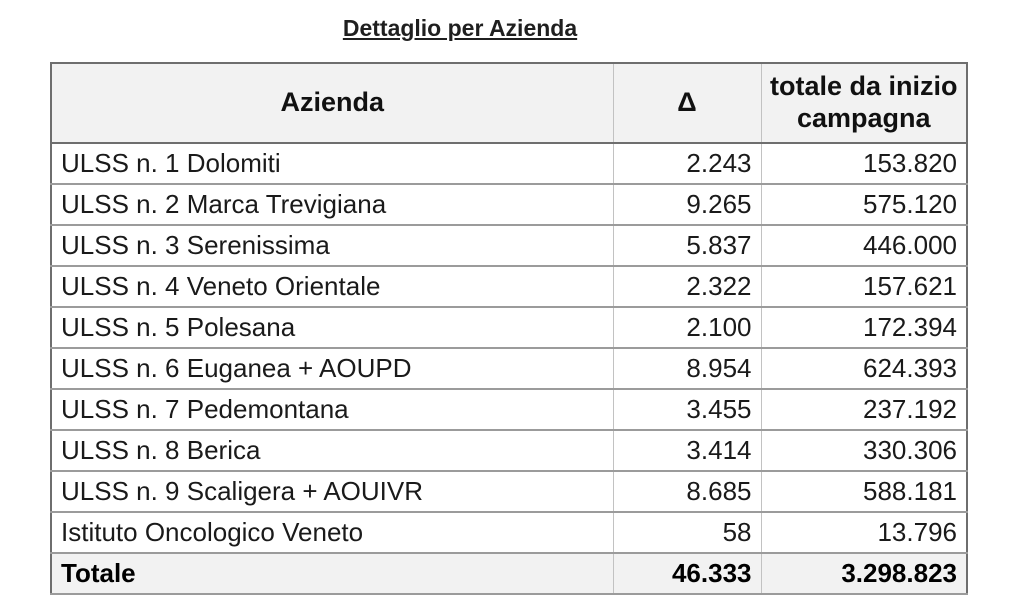 The image size is (1024, 609). Describe the element at coordinates (332, 368) in the screenshot. I see `cell-azienda: ULSS n. 6 Euganea + AOUPD` at that location.